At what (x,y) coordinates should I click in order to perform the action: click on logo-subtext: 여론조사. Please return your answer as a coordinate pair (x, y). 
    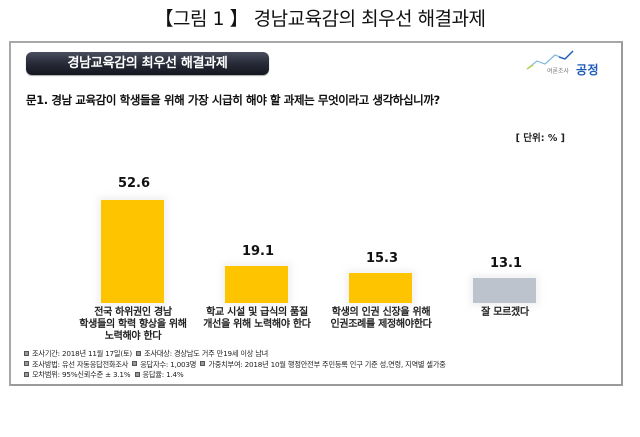
    Looking at the image, I should click on (558, 71).